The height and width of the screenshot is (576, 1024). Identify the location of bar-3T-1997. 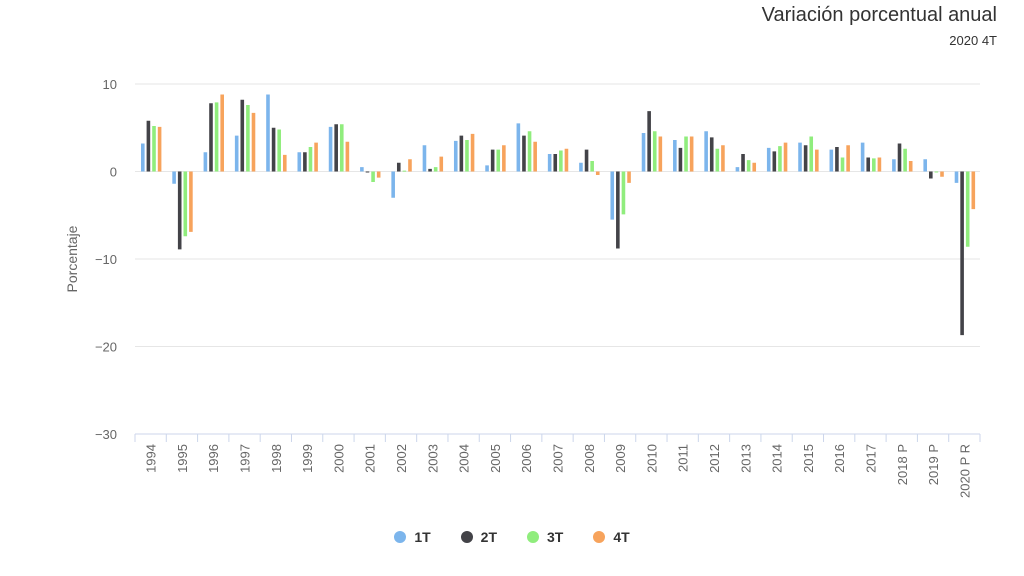
(248, 138).